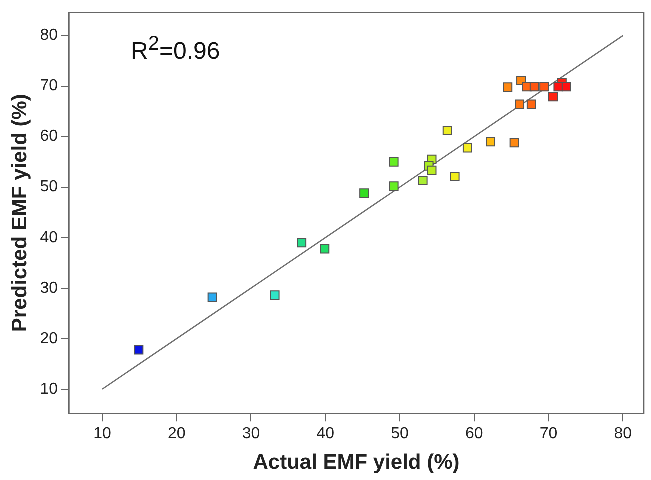 The height and width of the screenshot is (480, 651). What do you see at coordinates (623, 434) in the screenshot?
I see `x-tick-label: 80` at bounding box center [623, 434].